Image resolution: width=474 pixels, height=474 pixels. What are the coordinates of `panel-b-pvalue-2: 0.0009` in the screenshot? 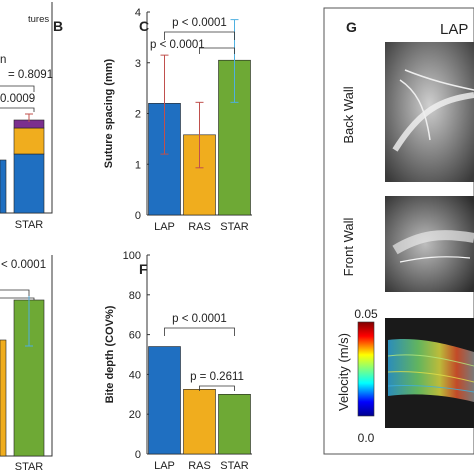 It's located at (17, 99).